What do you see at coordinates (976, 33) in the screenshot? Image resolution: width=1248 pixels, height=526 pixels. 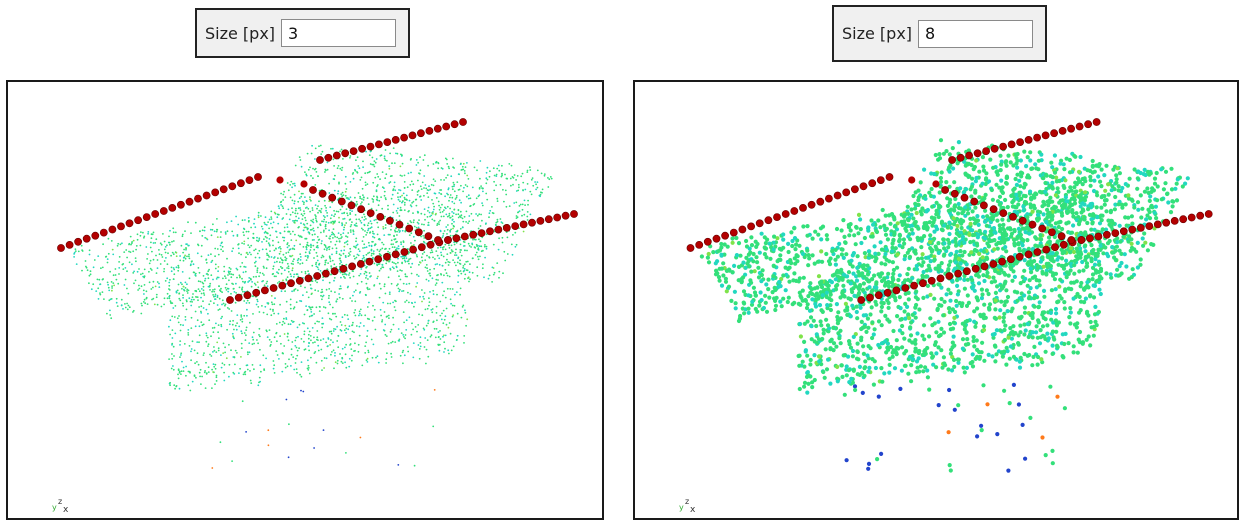 I see `size-input-right` at bounding box center [976, 33].